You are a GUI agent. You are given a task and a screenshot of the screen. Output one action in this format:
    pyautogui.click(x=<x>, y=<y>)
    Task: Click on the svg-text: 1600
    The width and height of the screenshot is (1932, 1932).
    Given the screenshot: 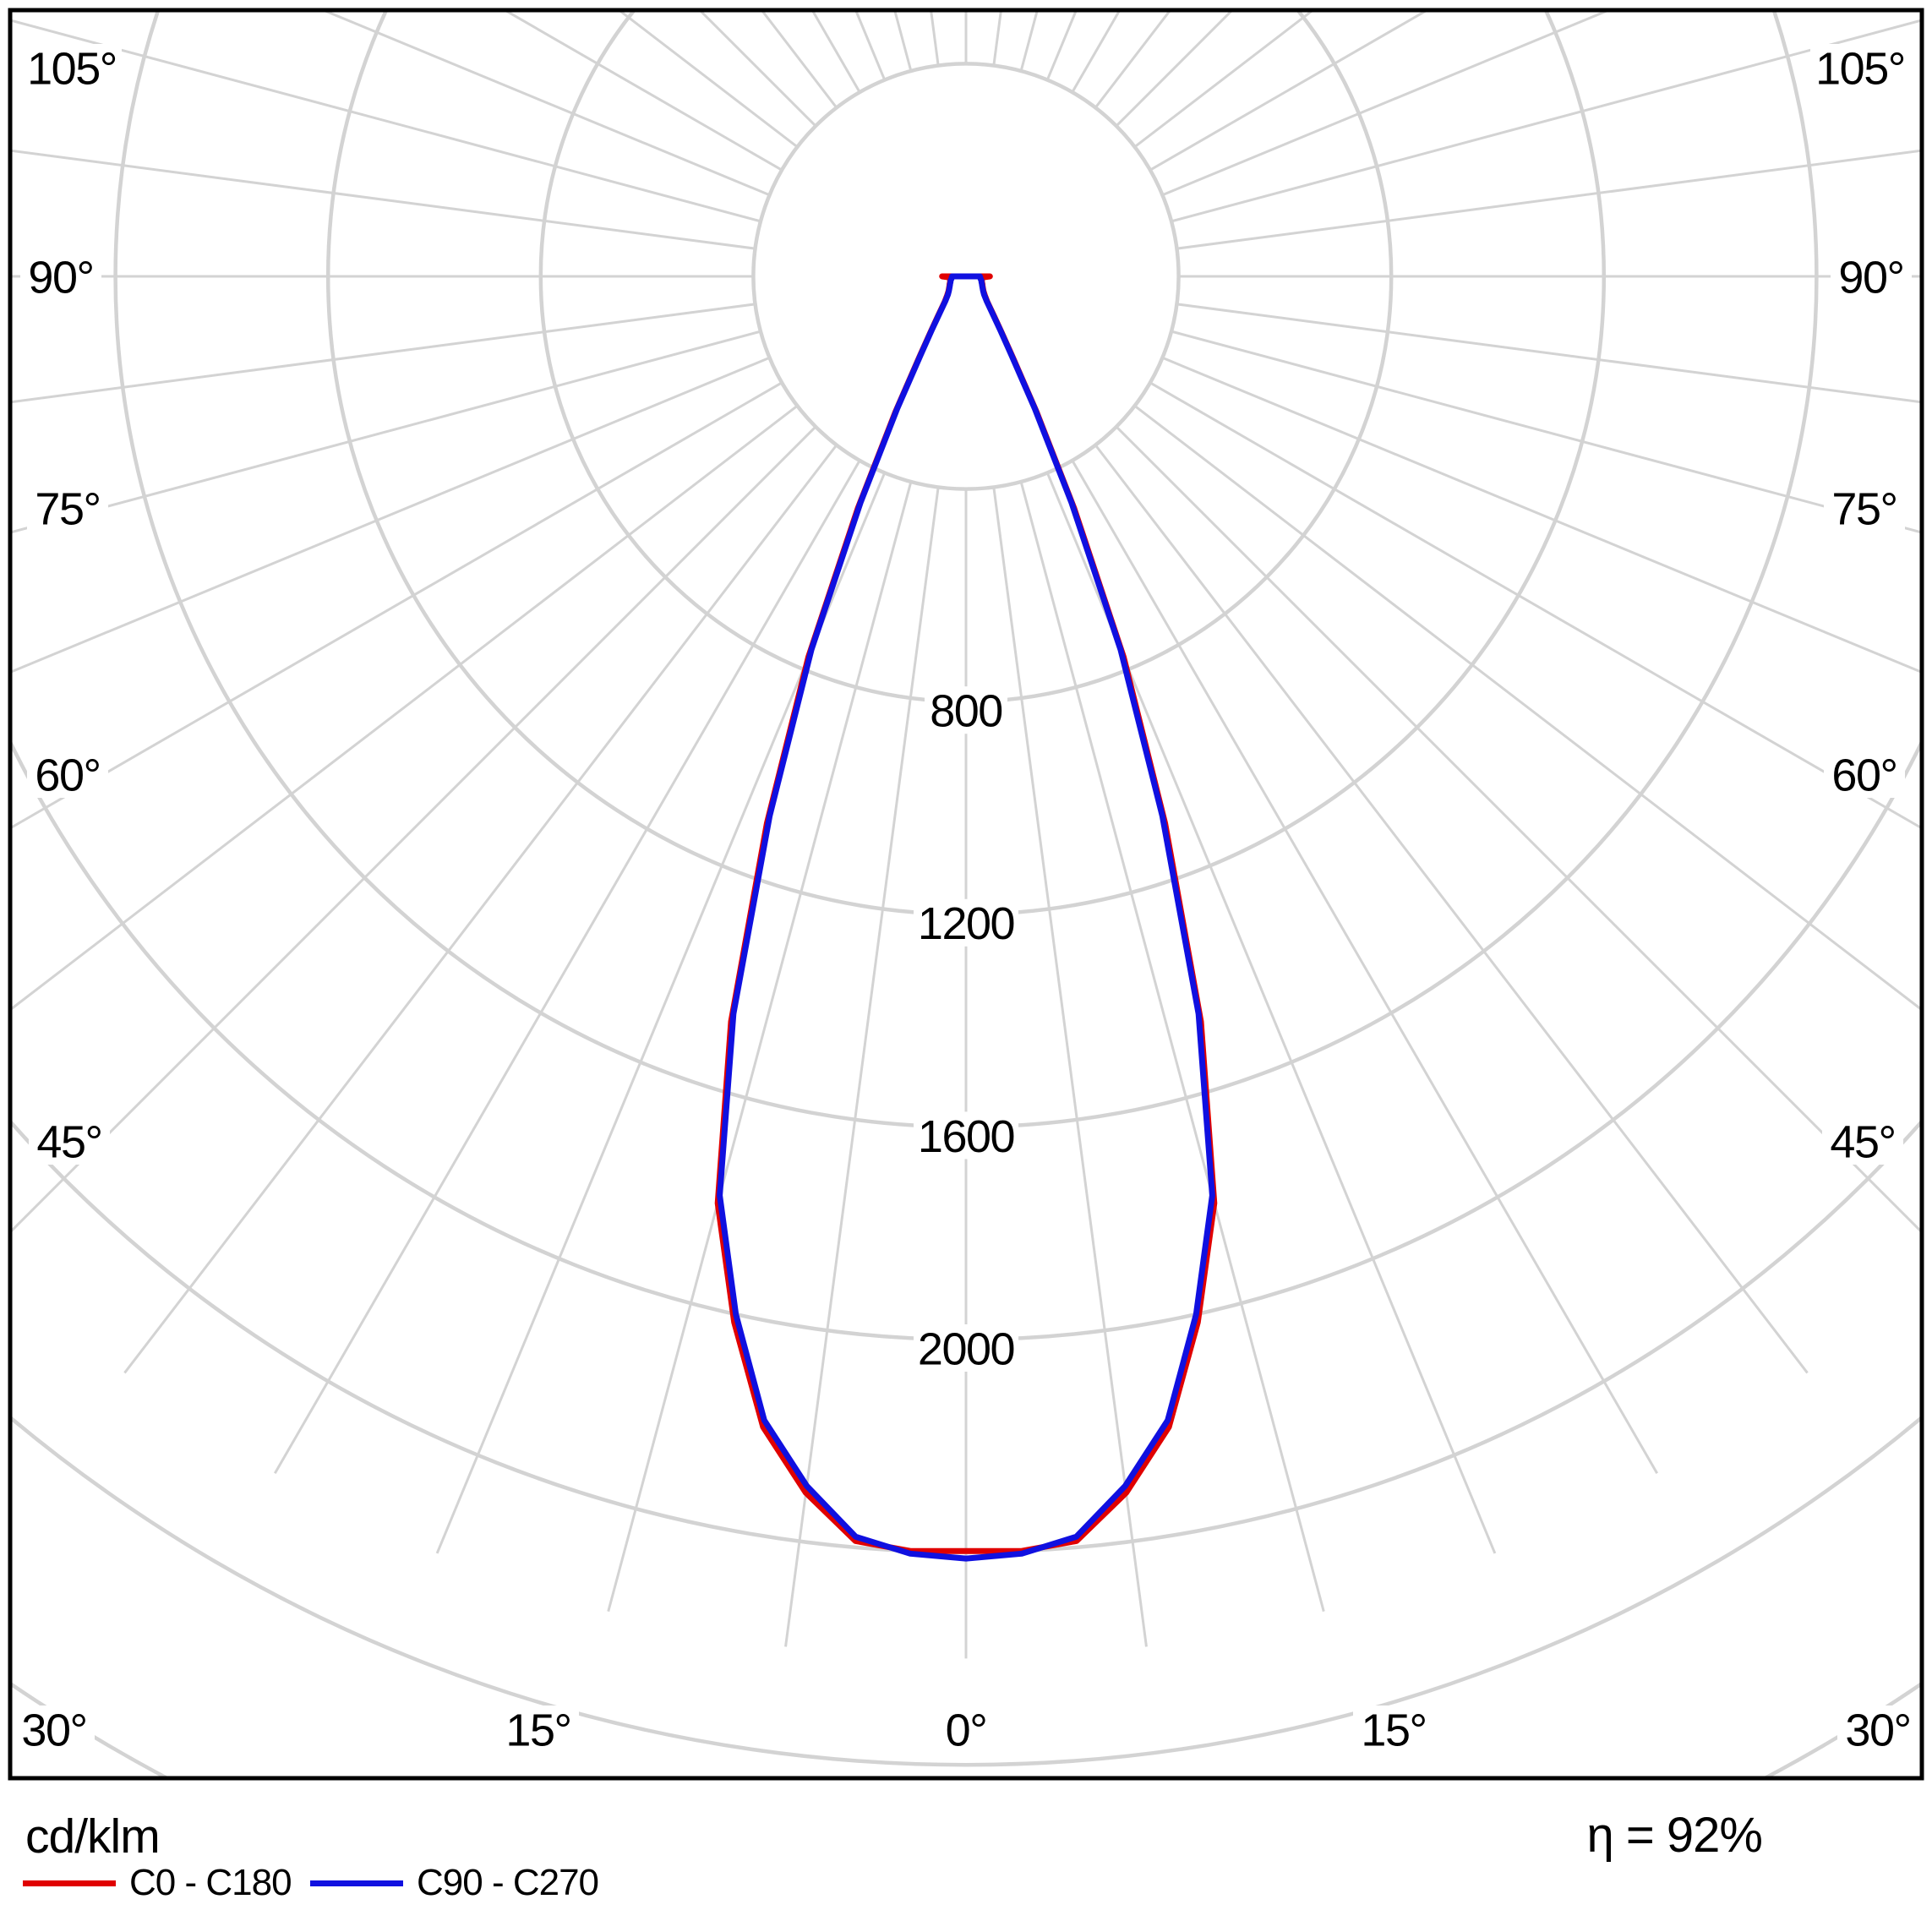 What is the action you would take?
    pyautogui.click(x=966, y=1136)
    